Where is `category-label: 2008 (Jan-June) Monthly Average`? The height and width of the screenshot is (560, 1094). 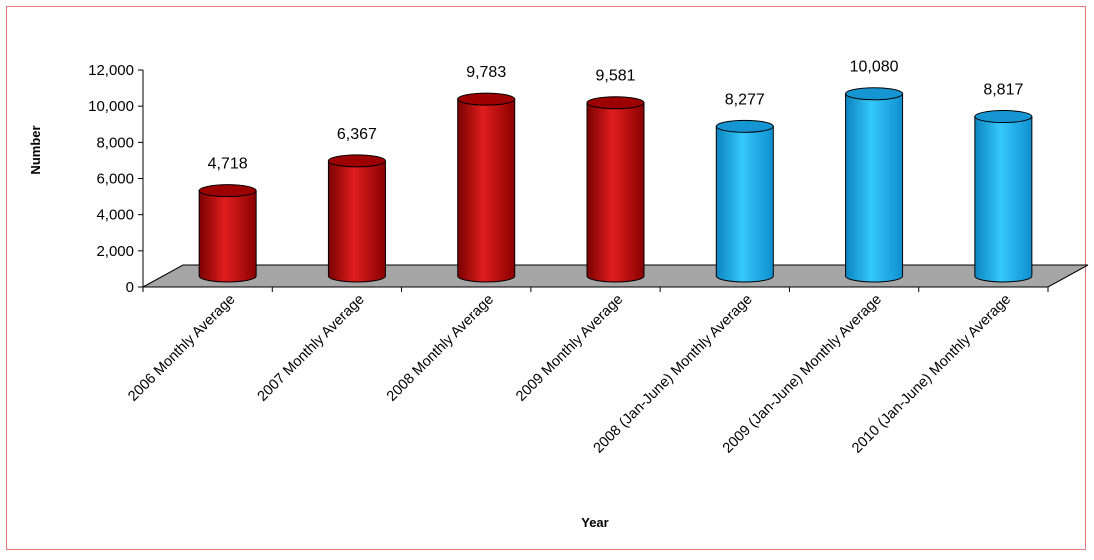 category-label: 2008 (Jan-June) Monthly Average is located at coordinates (673, 374).